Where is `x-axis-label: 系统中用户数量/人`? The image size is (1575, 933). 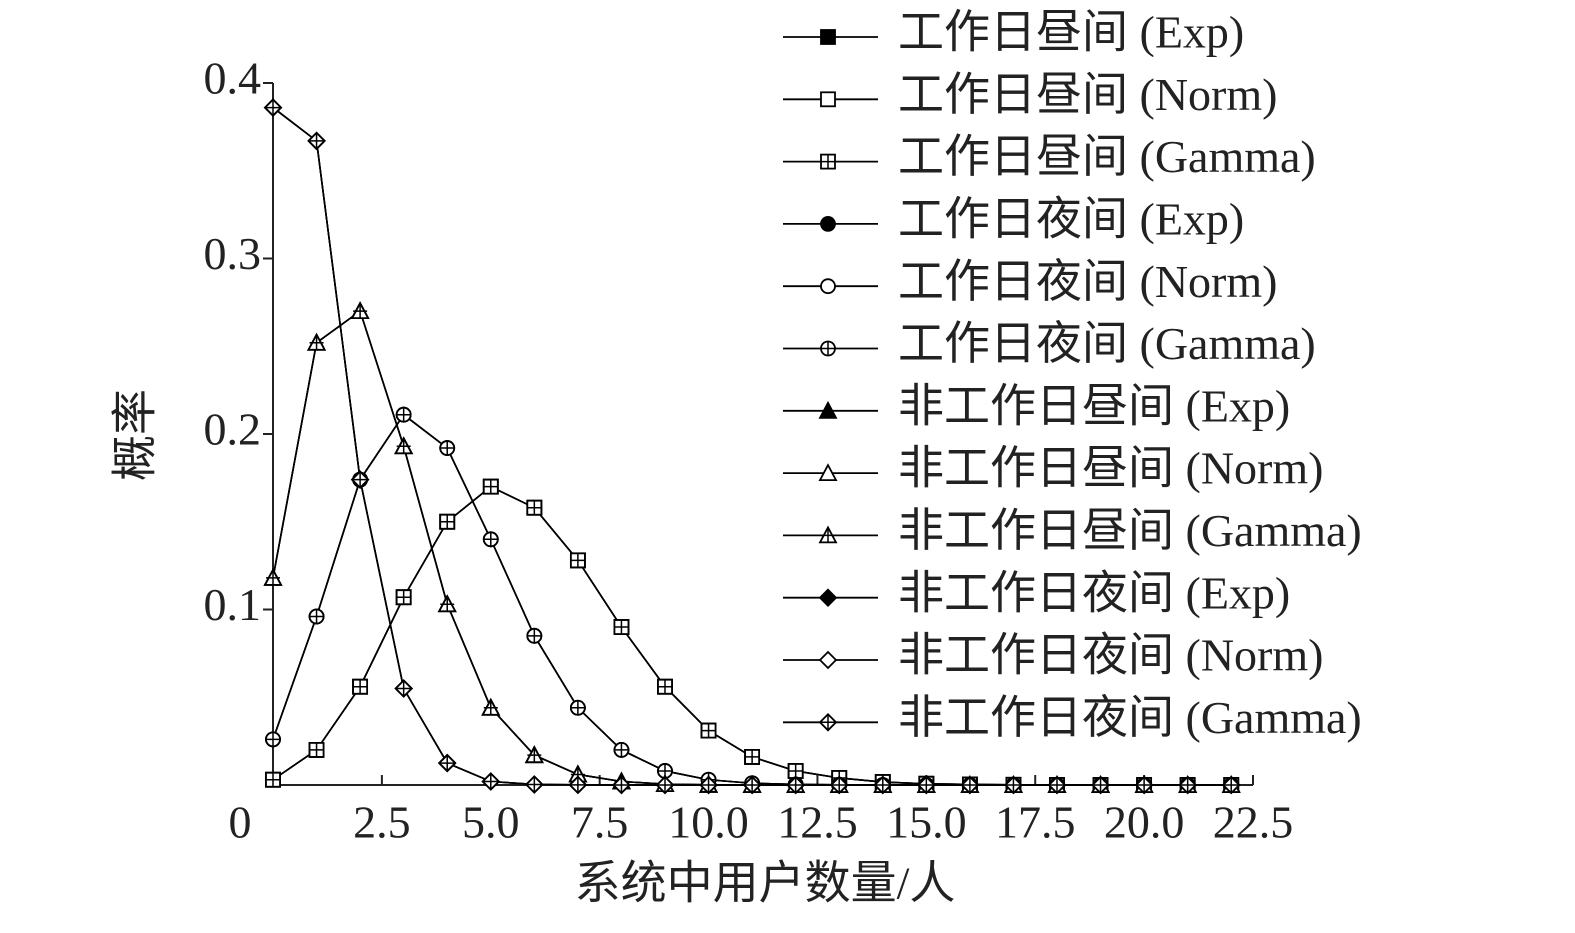 x-axis-label: 系统中用户数量/人 is located at coordinates (765, 883).